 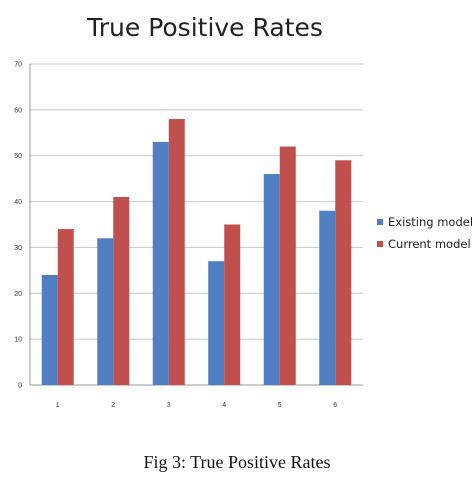 What do you see at coordinates (58, 405) in the screenshot?
I see `x-tick-label: 1` at bounding box center [58, 405].